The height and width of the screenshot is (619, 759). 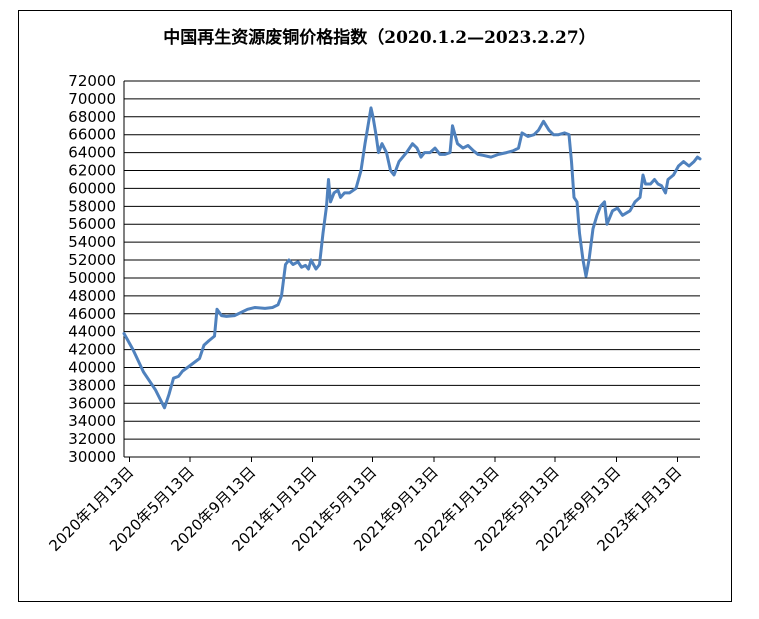 What do you see at coordinates (92, 224) in the screenshot?
I see `y-tick-label: 56000` at bounding box center [92, 224].